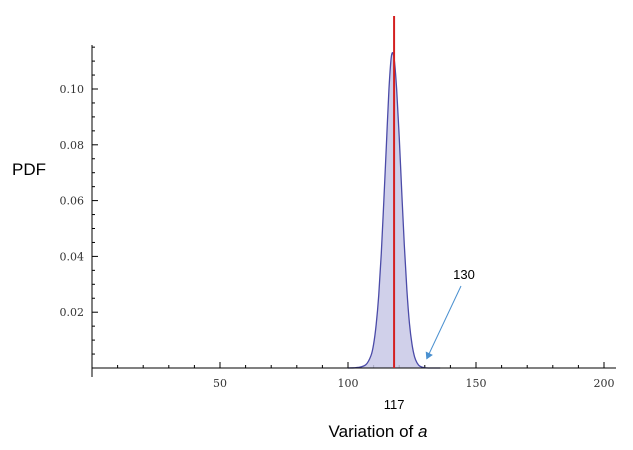  What do you see at coordinates (72, 256) in the screenshot?
I see `y-tick-label: 0.04` at bounding box center [72, 256].